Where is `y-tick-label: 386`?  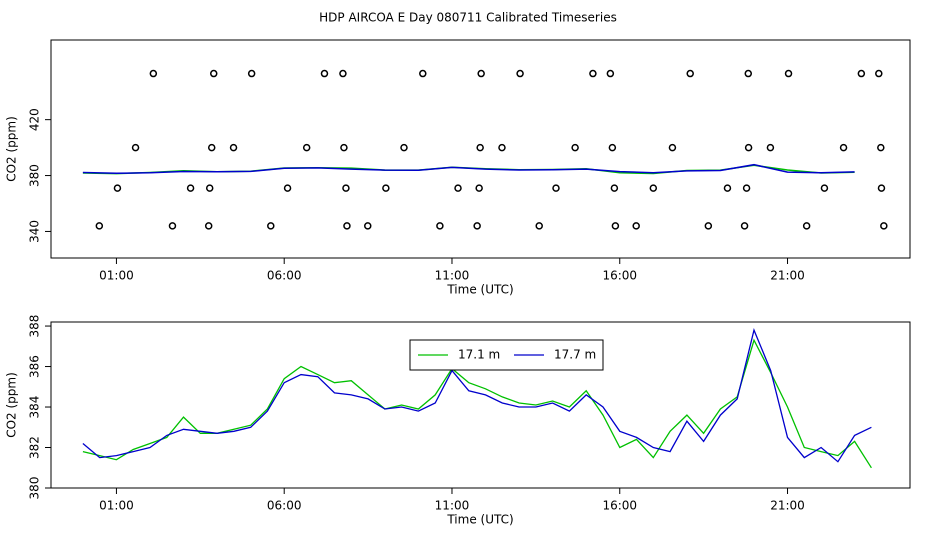 y-tick-label: 386 is located at coordinates (35, 366).